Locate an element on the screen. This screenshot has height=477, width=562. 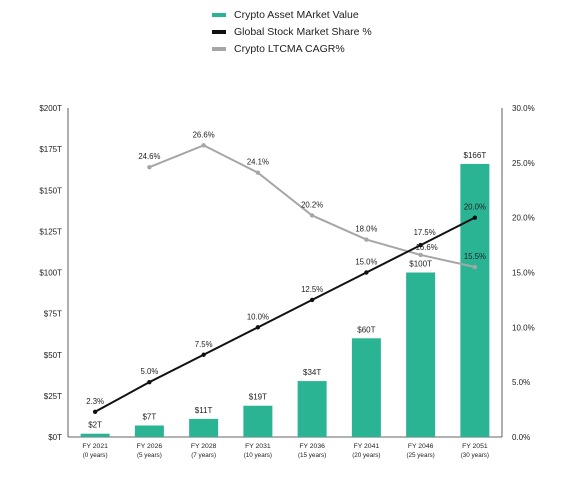
legend-label-cagr: Crypto LTCMA CAGR% is located at coordinates (289, 48).